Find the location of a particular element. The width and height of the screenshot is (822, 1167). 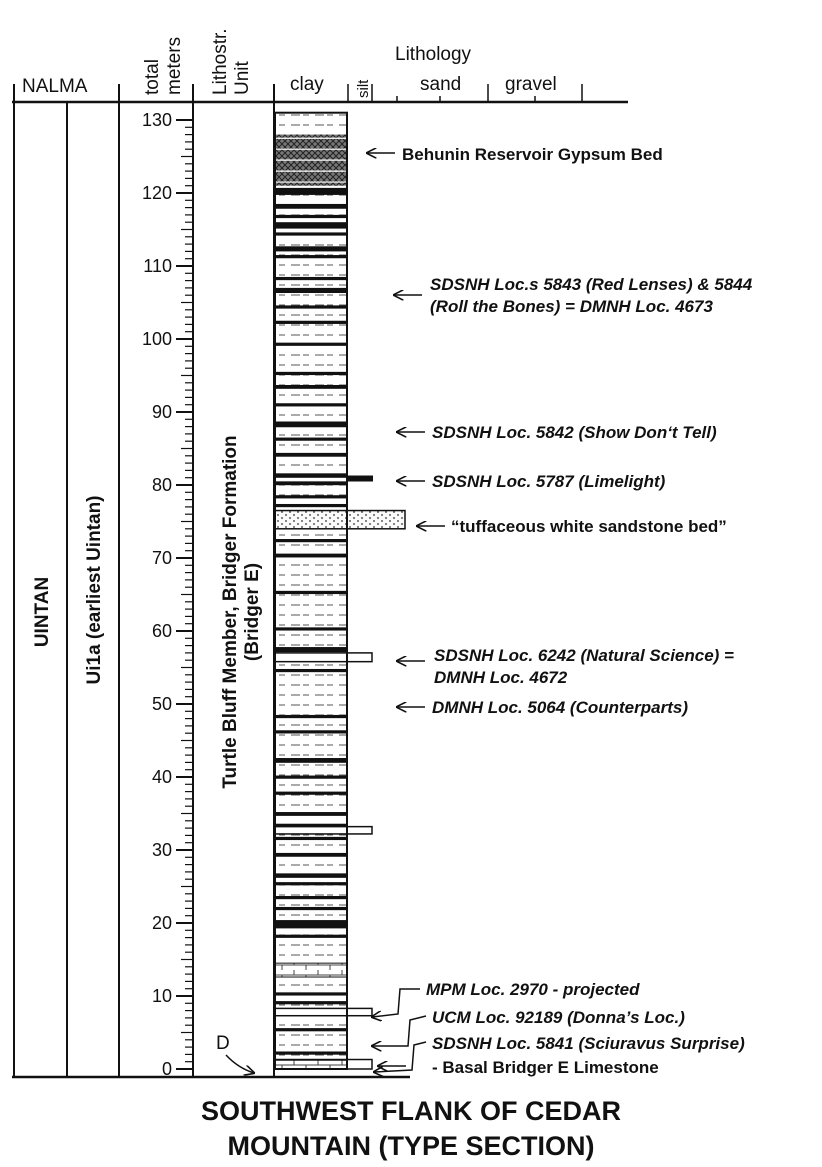

marker-d: D is located at coordinates (223, 1043).